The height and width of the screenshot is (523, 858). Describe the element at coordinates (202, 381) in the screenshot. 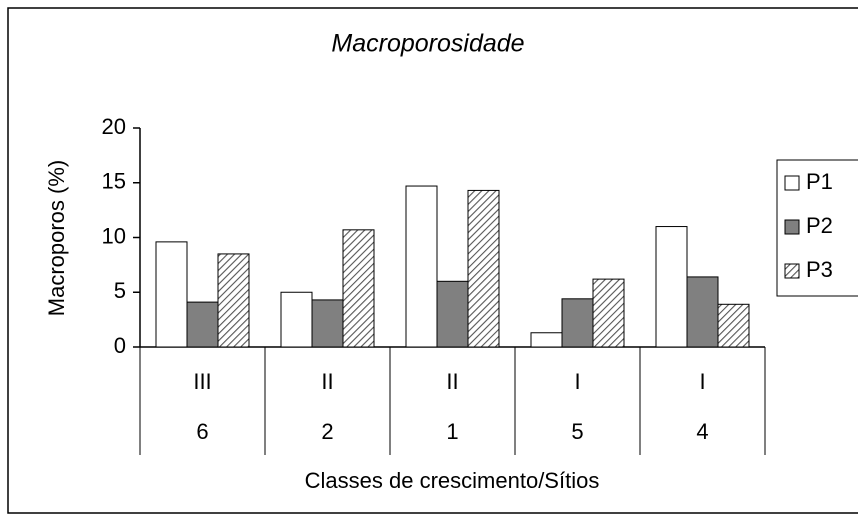

I see `x-group-label: III` at that location.